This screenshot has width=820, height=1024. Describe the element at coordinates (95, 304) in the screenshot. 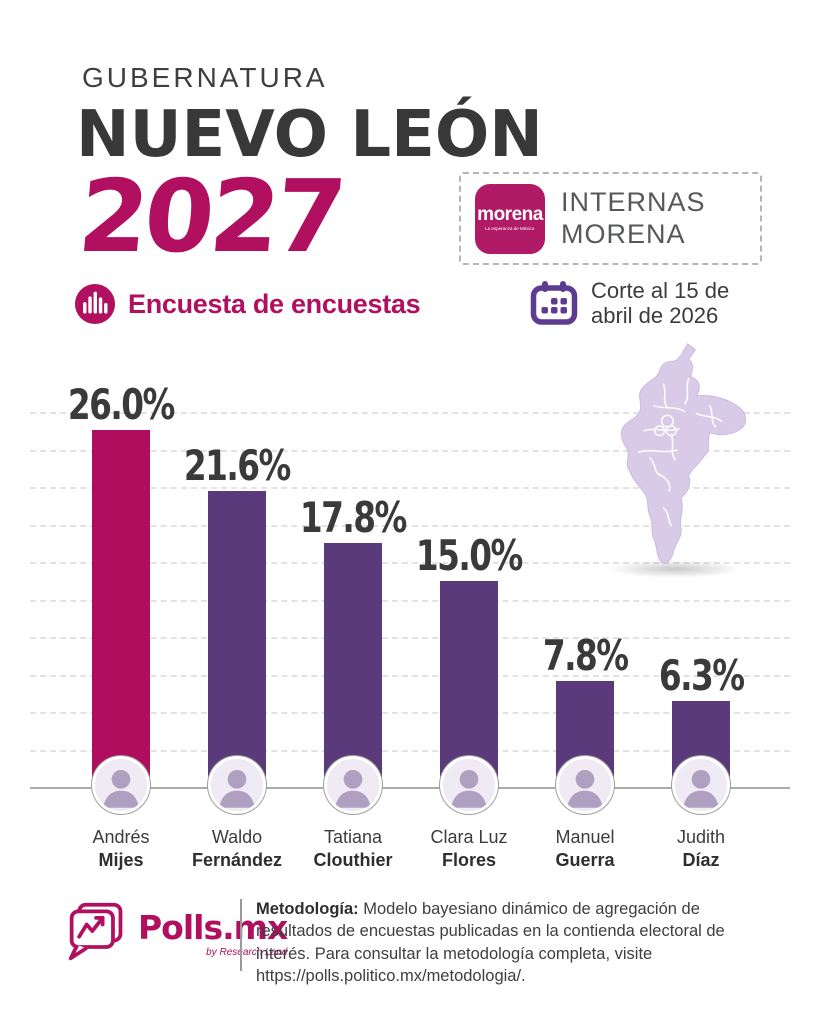

I see `poll-bars-icon` at that location.